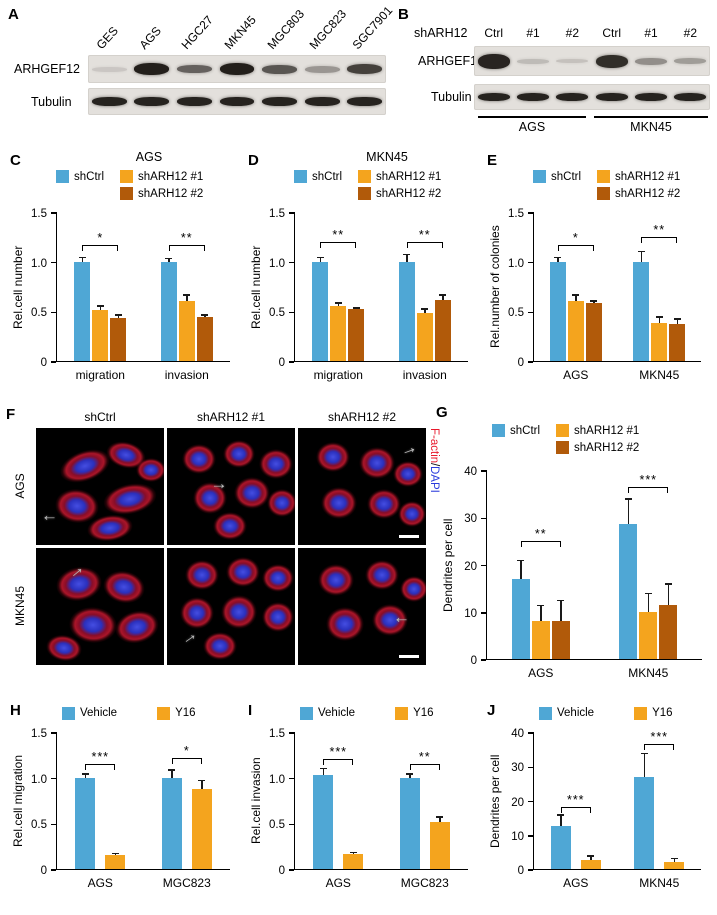 This screenshot has height=915, width=717. I want to click on category-label: MKN45, so click(659, 375).